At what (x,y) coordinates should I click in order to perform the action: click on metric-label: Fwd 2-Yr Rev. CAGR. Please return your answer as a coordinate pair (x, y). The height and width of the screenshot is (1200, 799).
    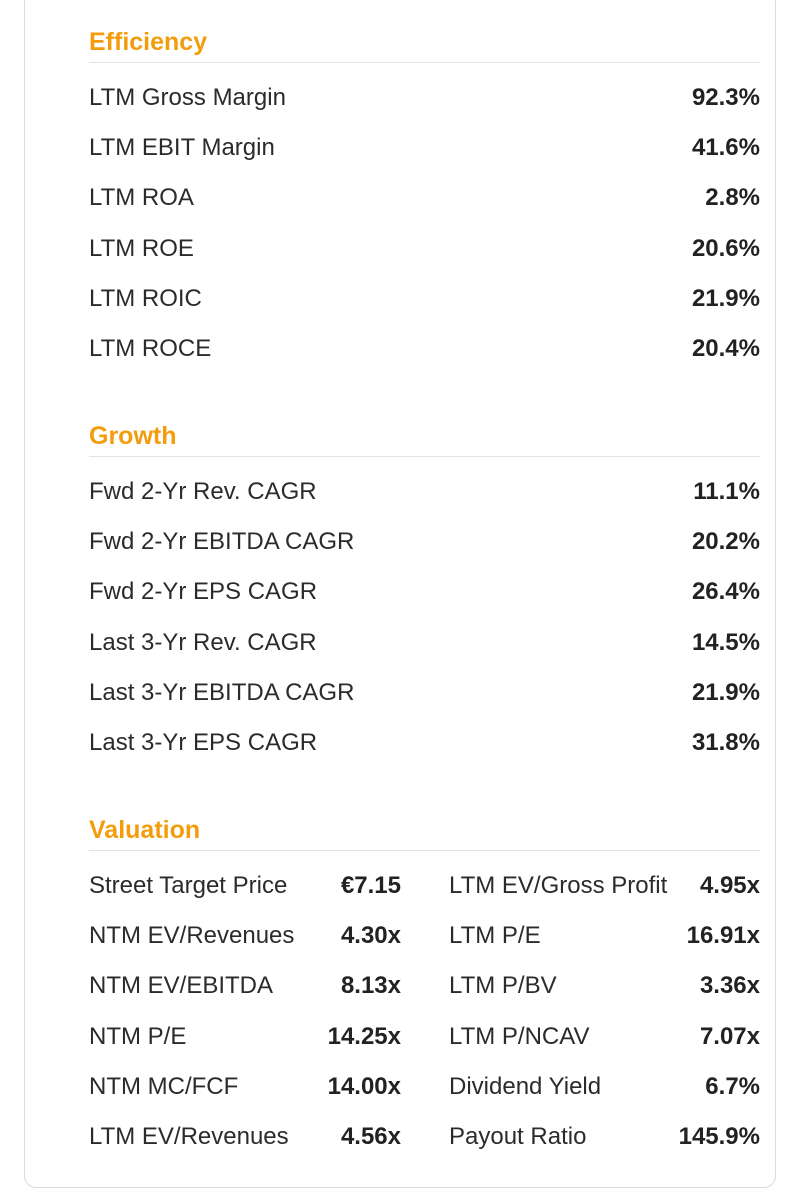
    Looking at the image, I should click on (203, 492).